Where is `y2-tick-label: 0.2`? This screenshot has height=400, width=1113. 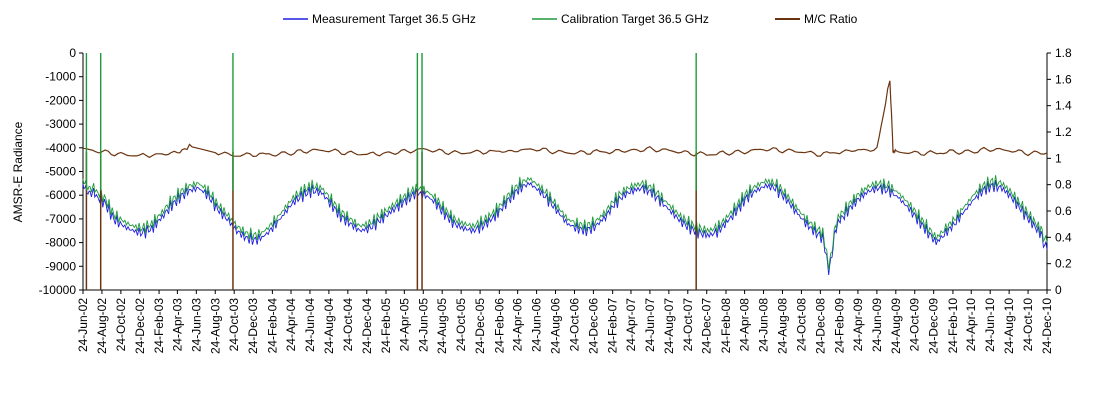 y2-tick-label: 0.2 is located at coordinates (1063, 264).